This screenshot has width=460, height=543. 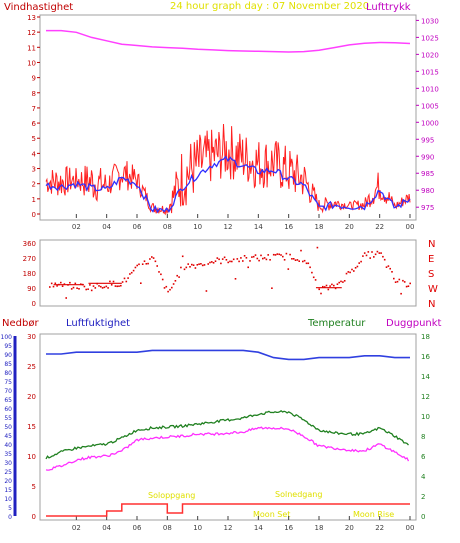 What do you see at coordinates (8, 490) in the screenshot?
I see `rain-y-tick-label: 15` at bounding box center [8, 490].